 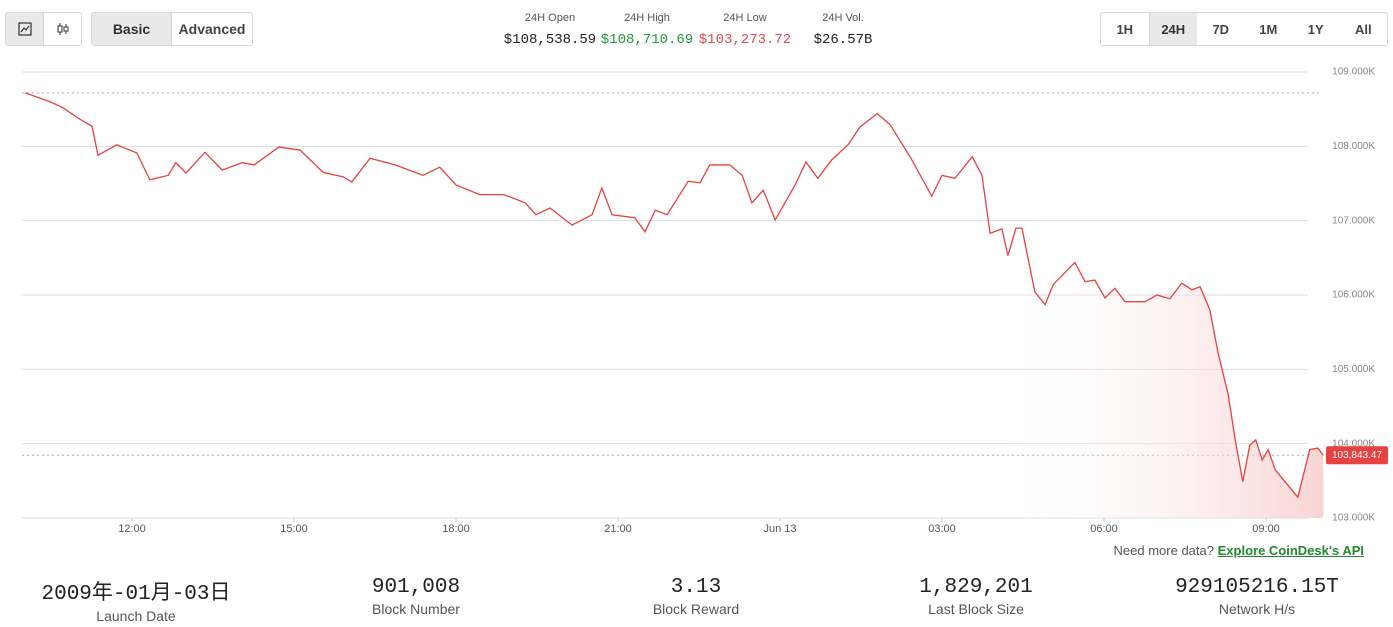 What do you see at coordinates (416, 609) in the screenshot?
I see `stat-label: Block Number` at bounding box center [416, 609].